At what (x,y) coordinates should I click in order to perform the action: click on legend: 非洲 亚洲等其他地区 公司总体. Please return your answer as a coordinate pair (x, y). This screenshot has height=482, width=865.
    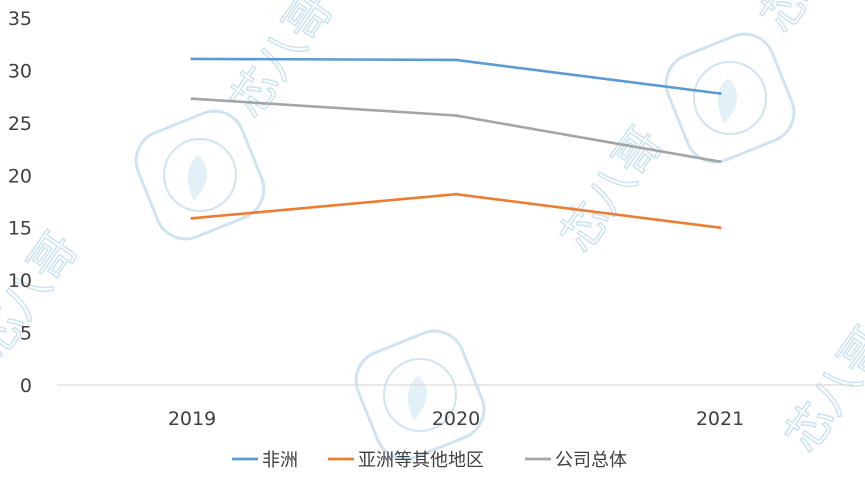
    Looking at the image, I should click on (429, 460).